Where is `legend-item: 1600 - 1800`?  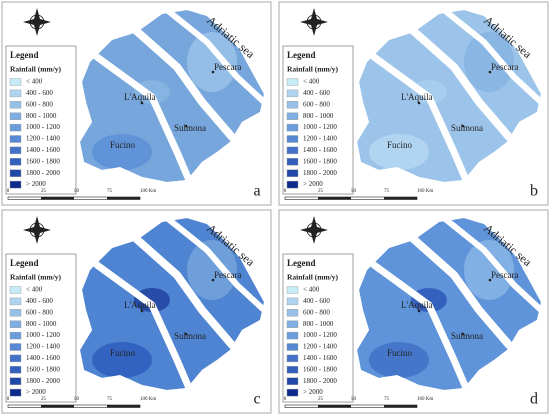
legend-item: 1600 - 1800 is located at coordinates (320, 369).